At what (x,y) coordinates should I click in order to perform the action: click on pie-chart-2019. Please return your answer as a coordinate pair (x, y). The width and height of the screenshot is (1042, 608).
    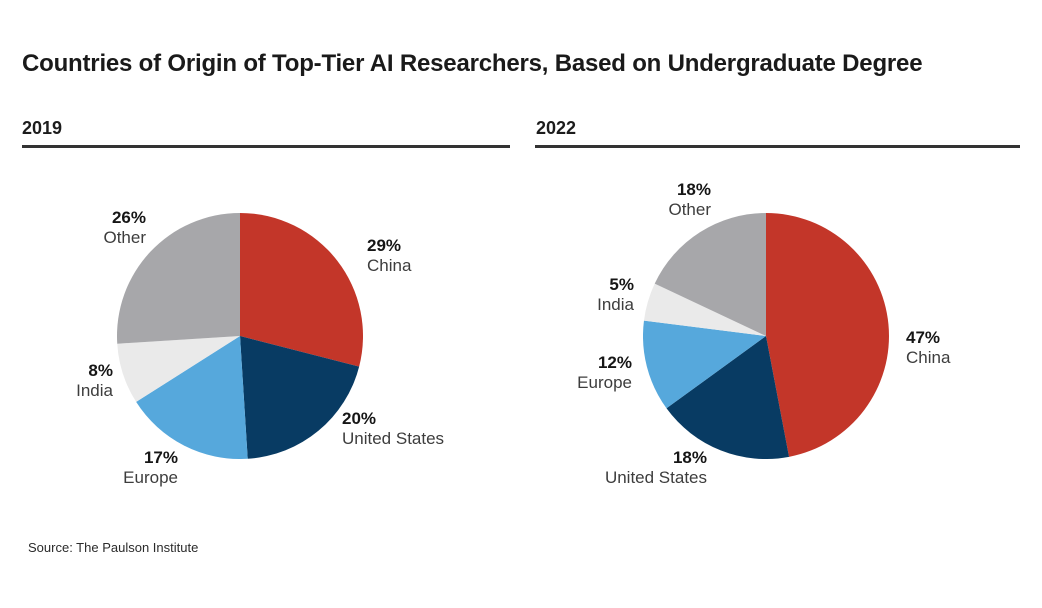
    Looking at the image, I should click on (240, 336).